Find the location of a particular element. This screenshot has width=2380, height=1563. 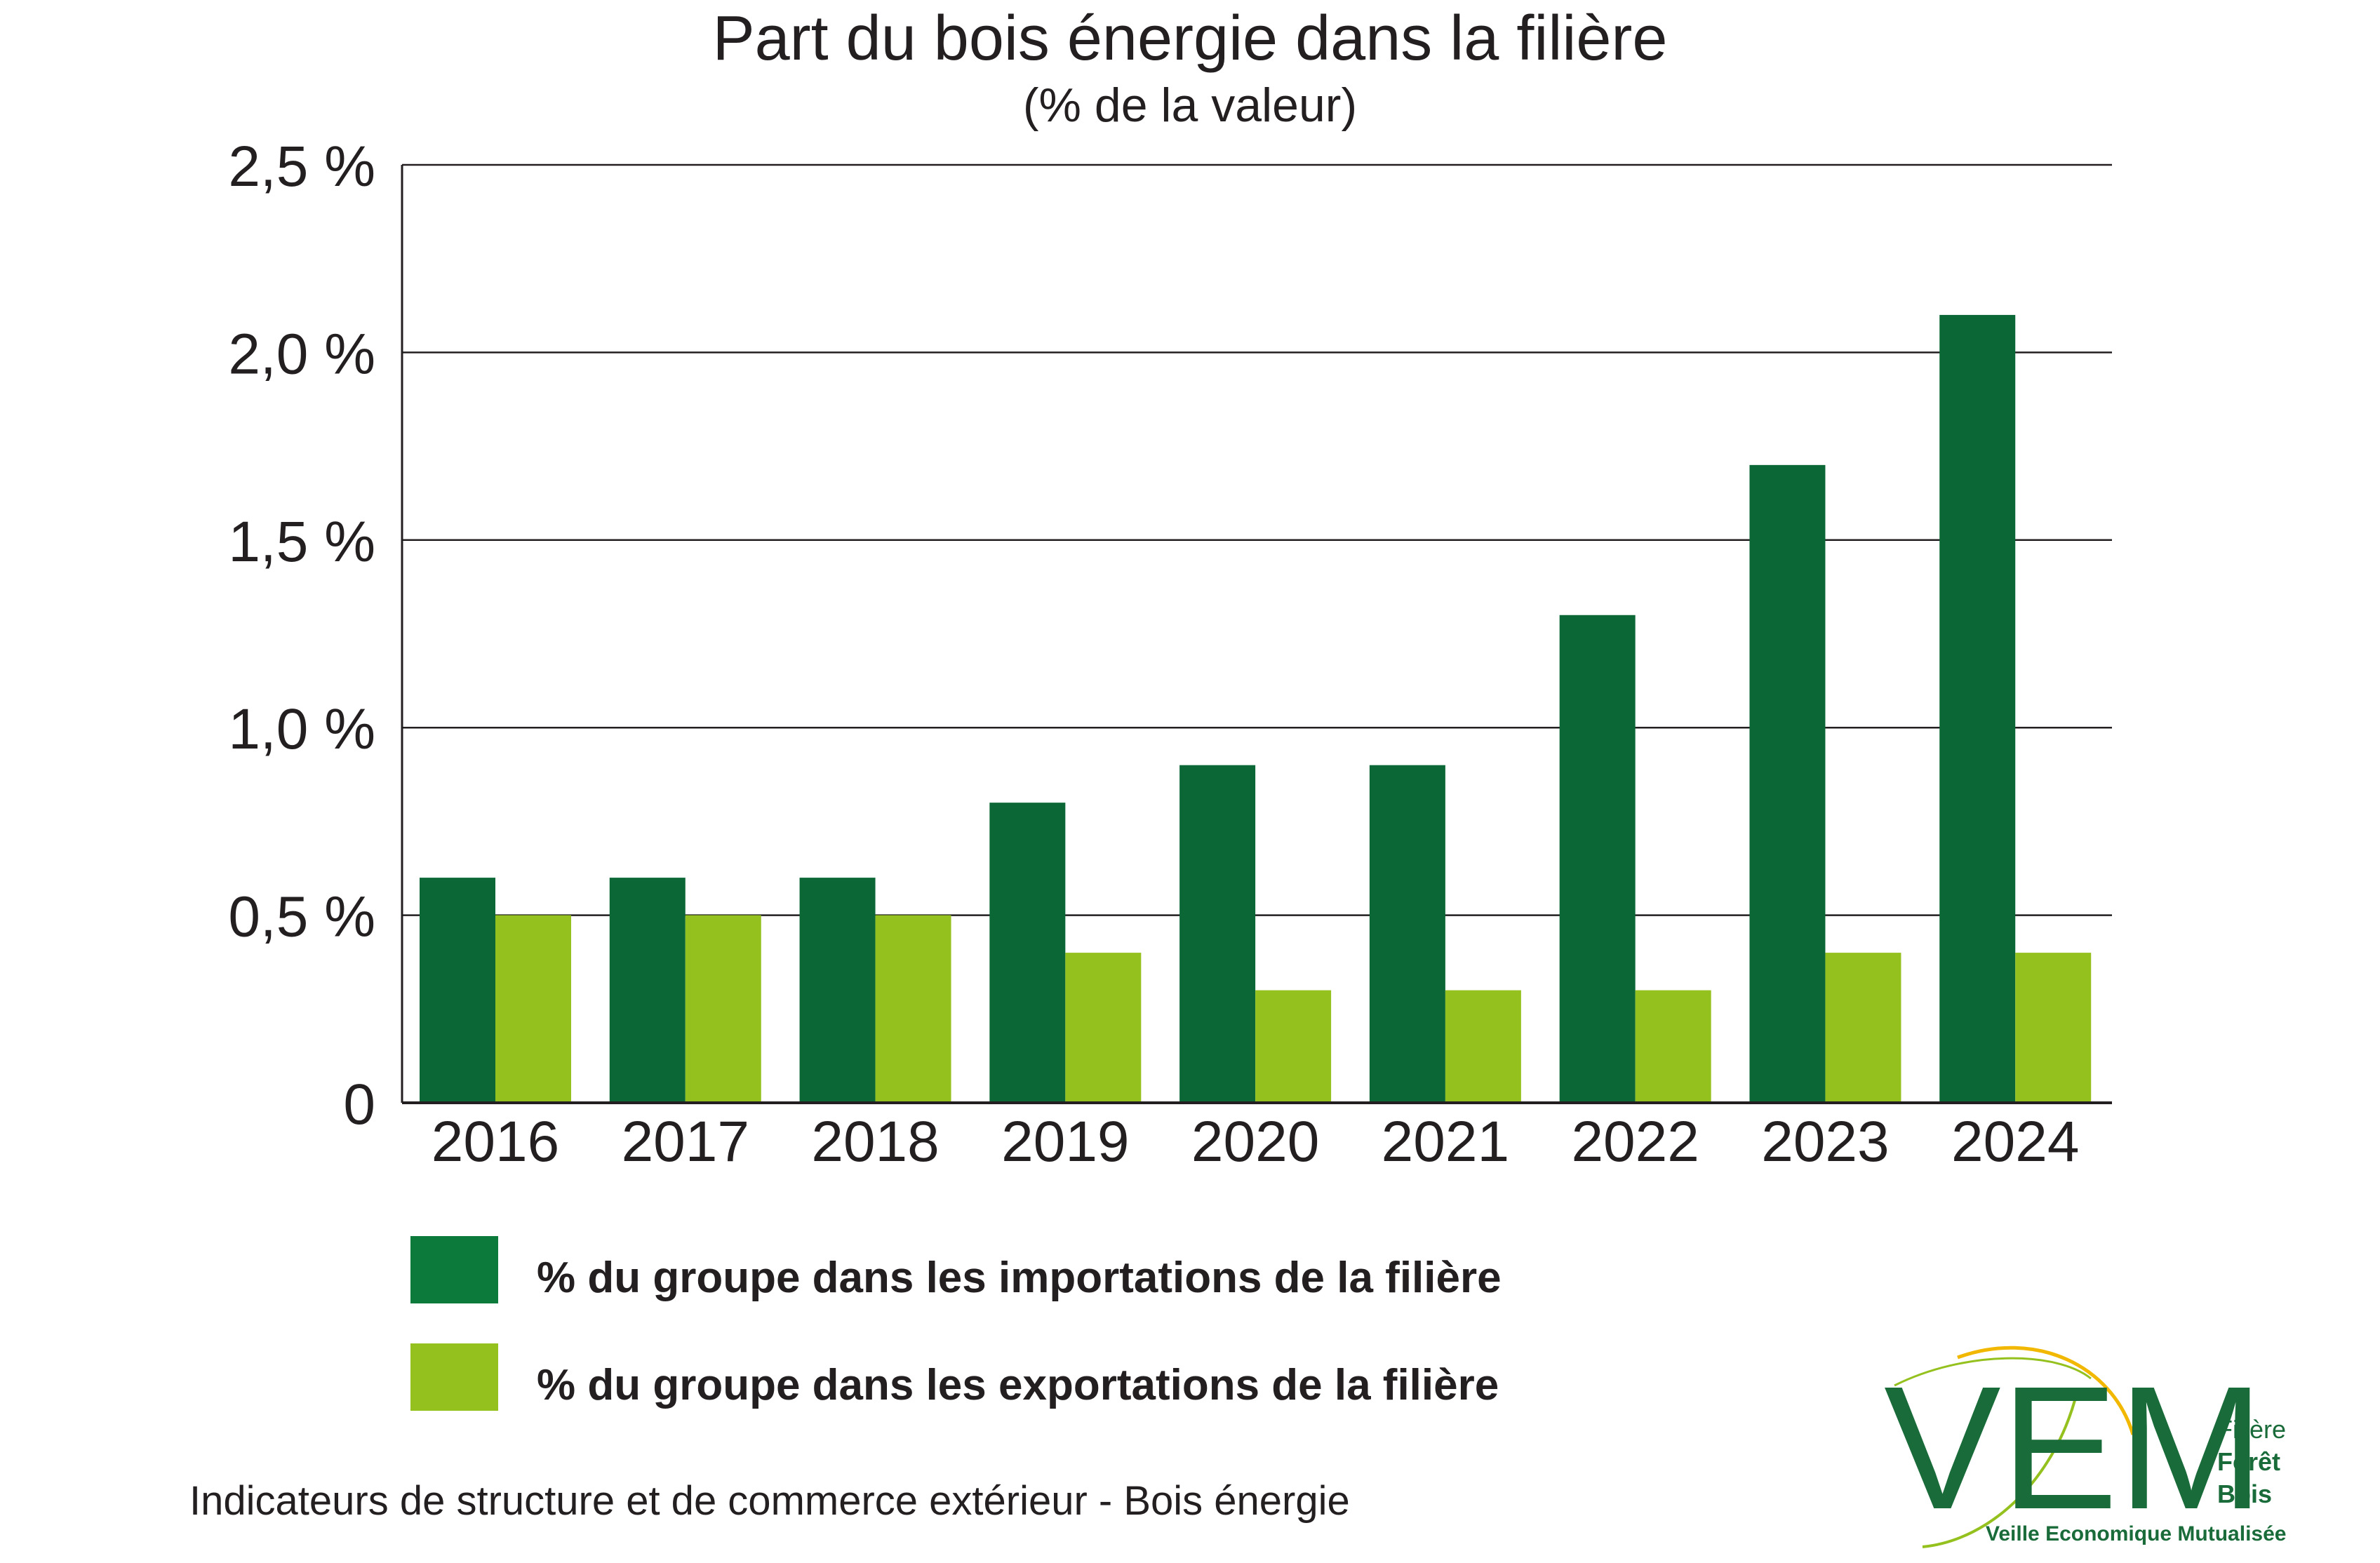

logo-line-3: Bois is located at coordinates (2245, 1494).